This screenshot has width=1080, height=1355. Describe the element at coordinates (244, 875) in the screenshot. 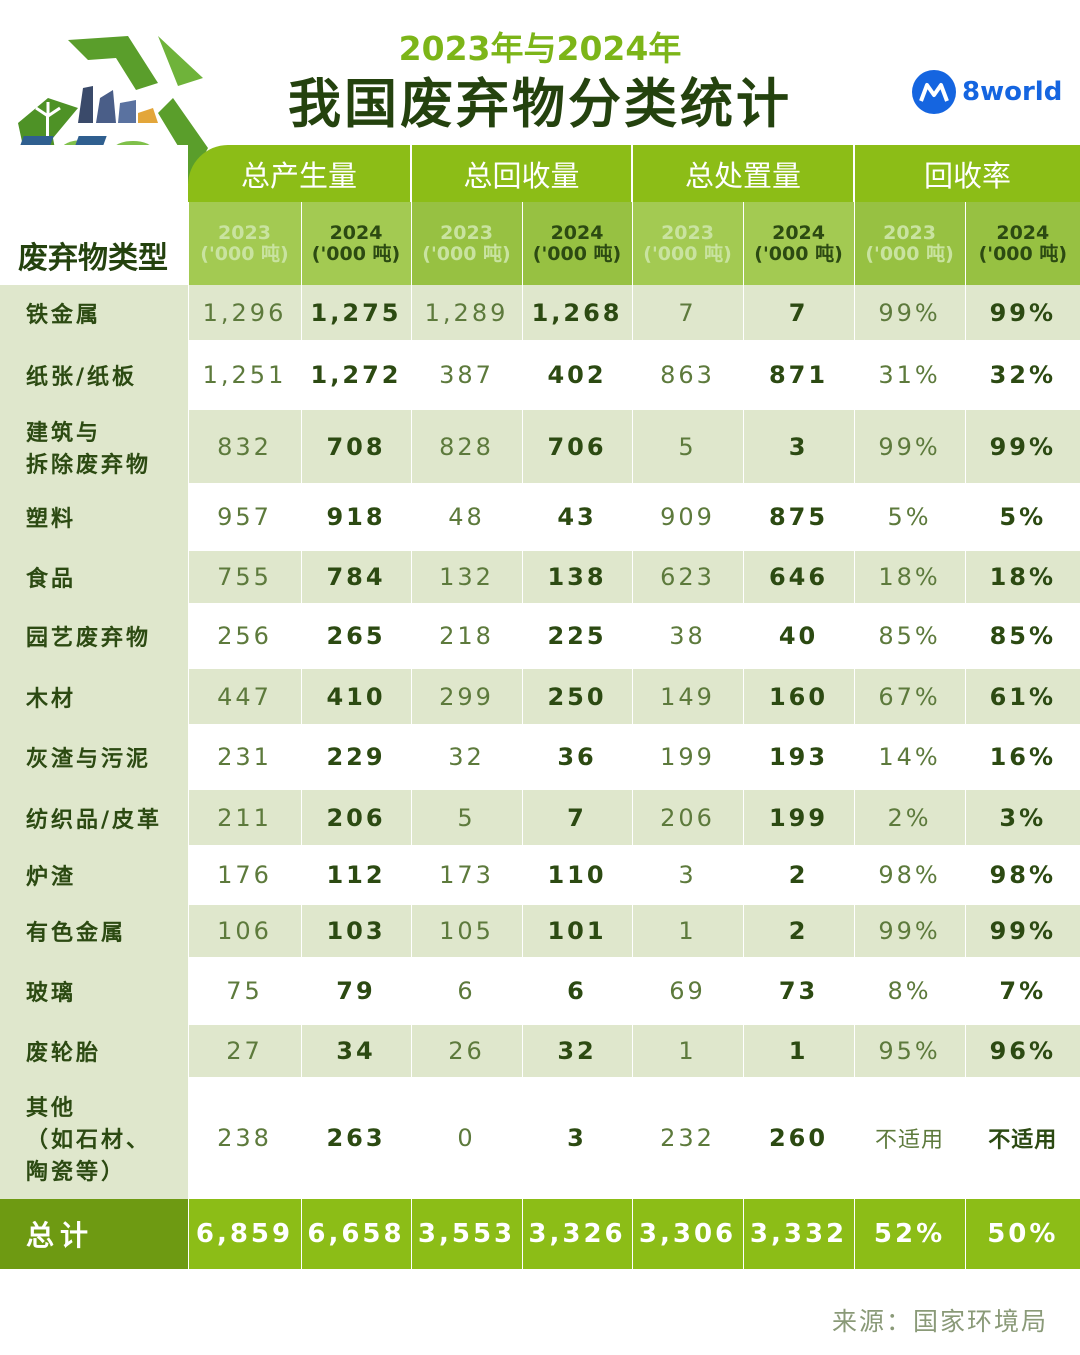

I see `table-cell: 176` at that location.